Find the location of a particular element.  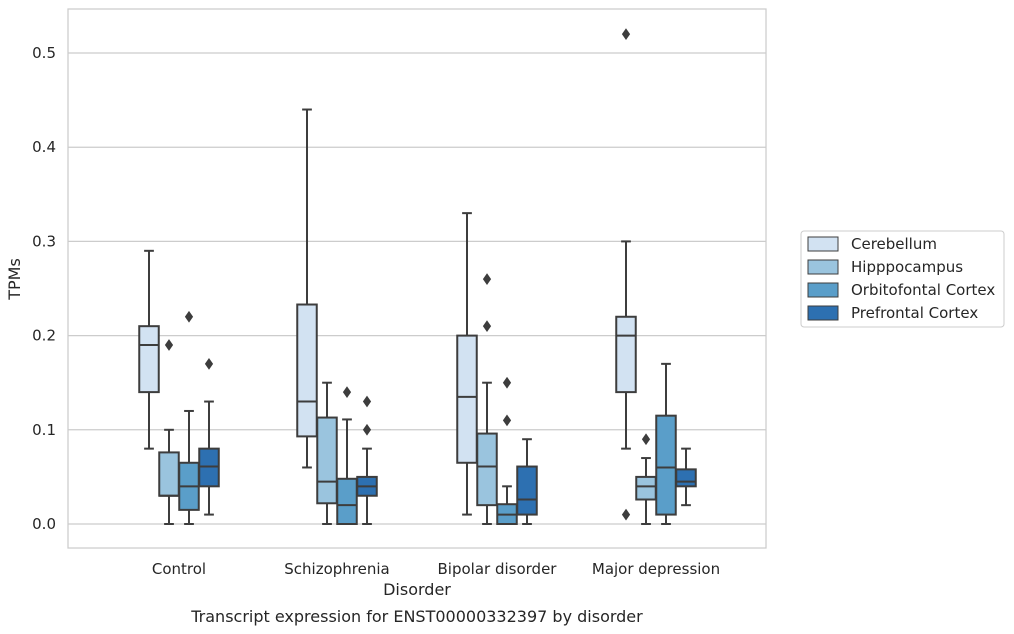

legend-frame is located at coordinates (902, 279).